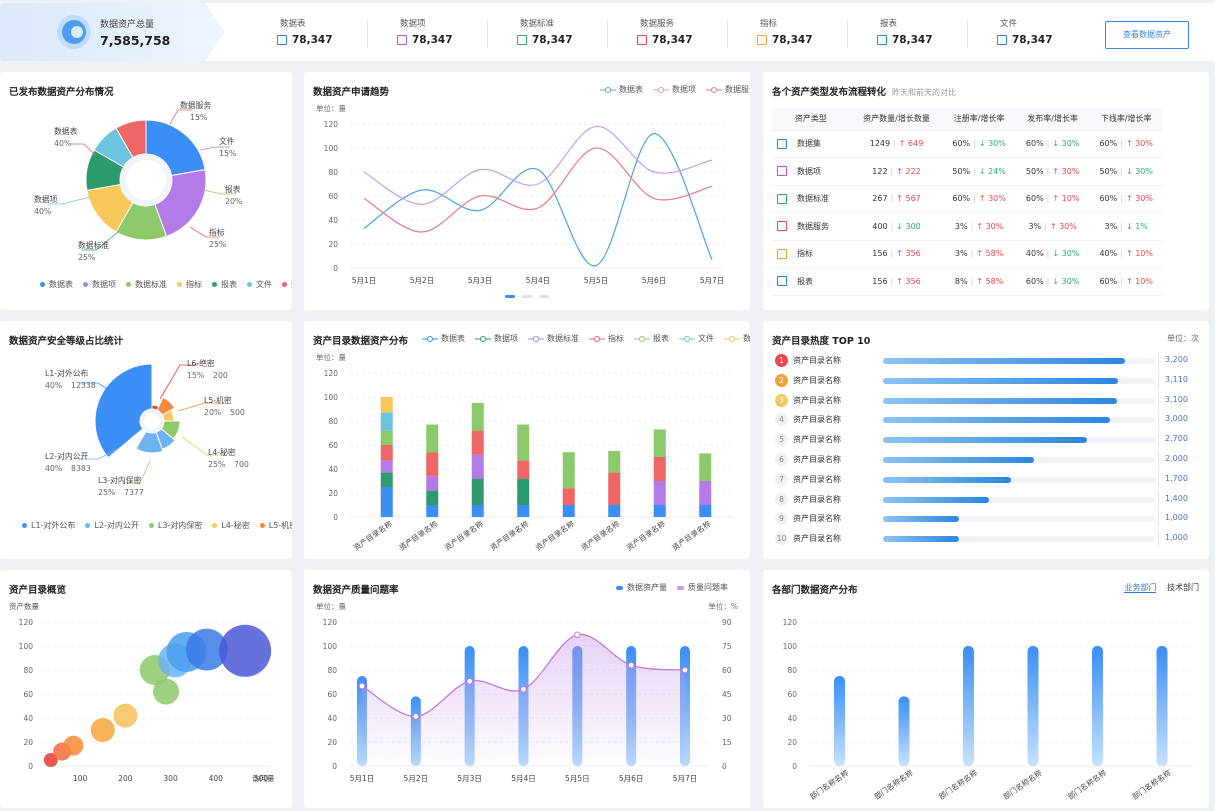 Image resolution: width=1215 pixels, height=811 pixels. I want to click on view-assets-button: 查看数据资产, so click(1147, 35).